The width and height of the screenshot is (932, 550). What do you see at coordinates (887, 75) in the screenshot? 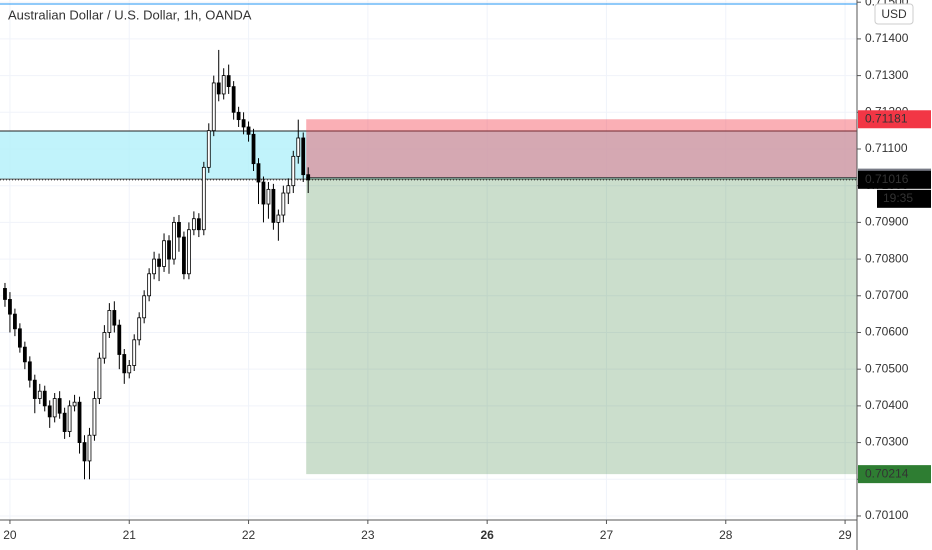
I see `y-tick-label: 0.71300` at bounding box center [887, 75].